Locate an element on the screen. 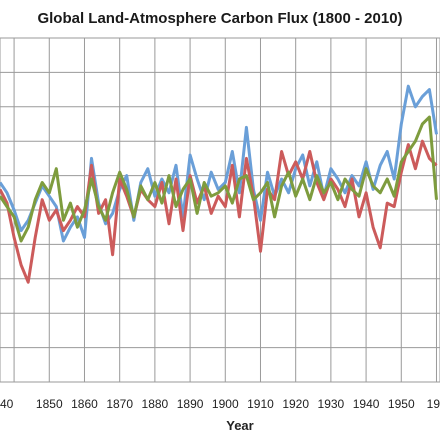 The image size is (440, 440). x-tick-label: 40 is located at coordinates (7, 404).